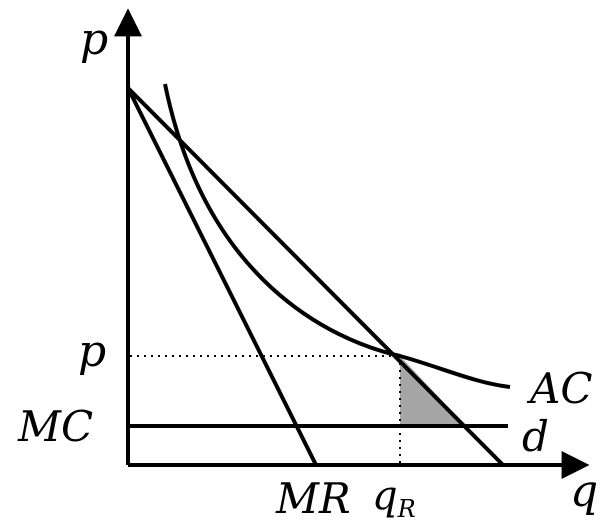 Image resolution: width=605 pixels, height=523 pixels. What do you see at coordinates (406, 509) in the screenshot?
I see `quantity-tick-subscript: R` at bounding box center [406, 509].